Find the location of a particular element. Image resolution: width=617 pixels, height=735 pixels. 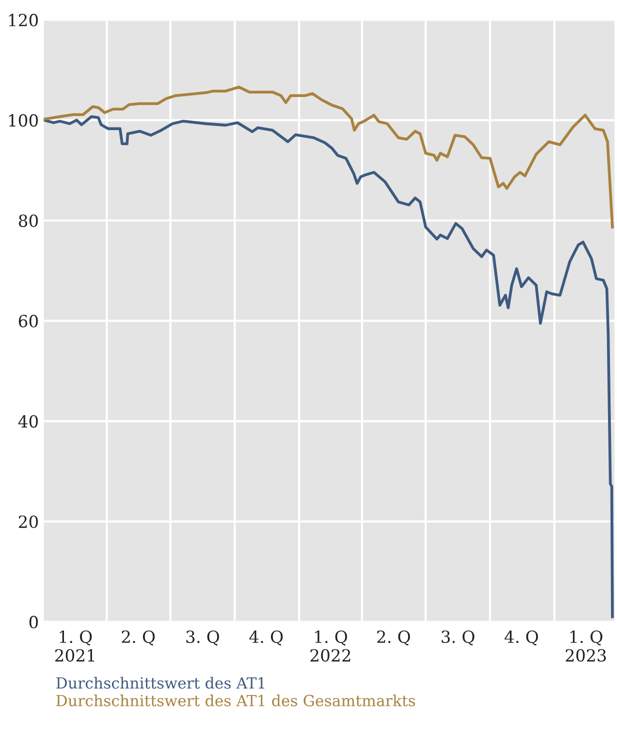

x-tick-label: 1. Q 2021 is located at coordinates (74, 646).